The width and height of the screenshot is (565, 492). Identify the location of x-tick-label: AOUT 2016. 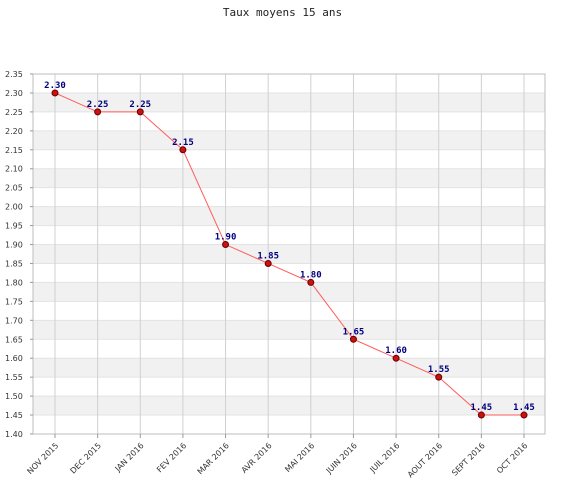
(425, 460).